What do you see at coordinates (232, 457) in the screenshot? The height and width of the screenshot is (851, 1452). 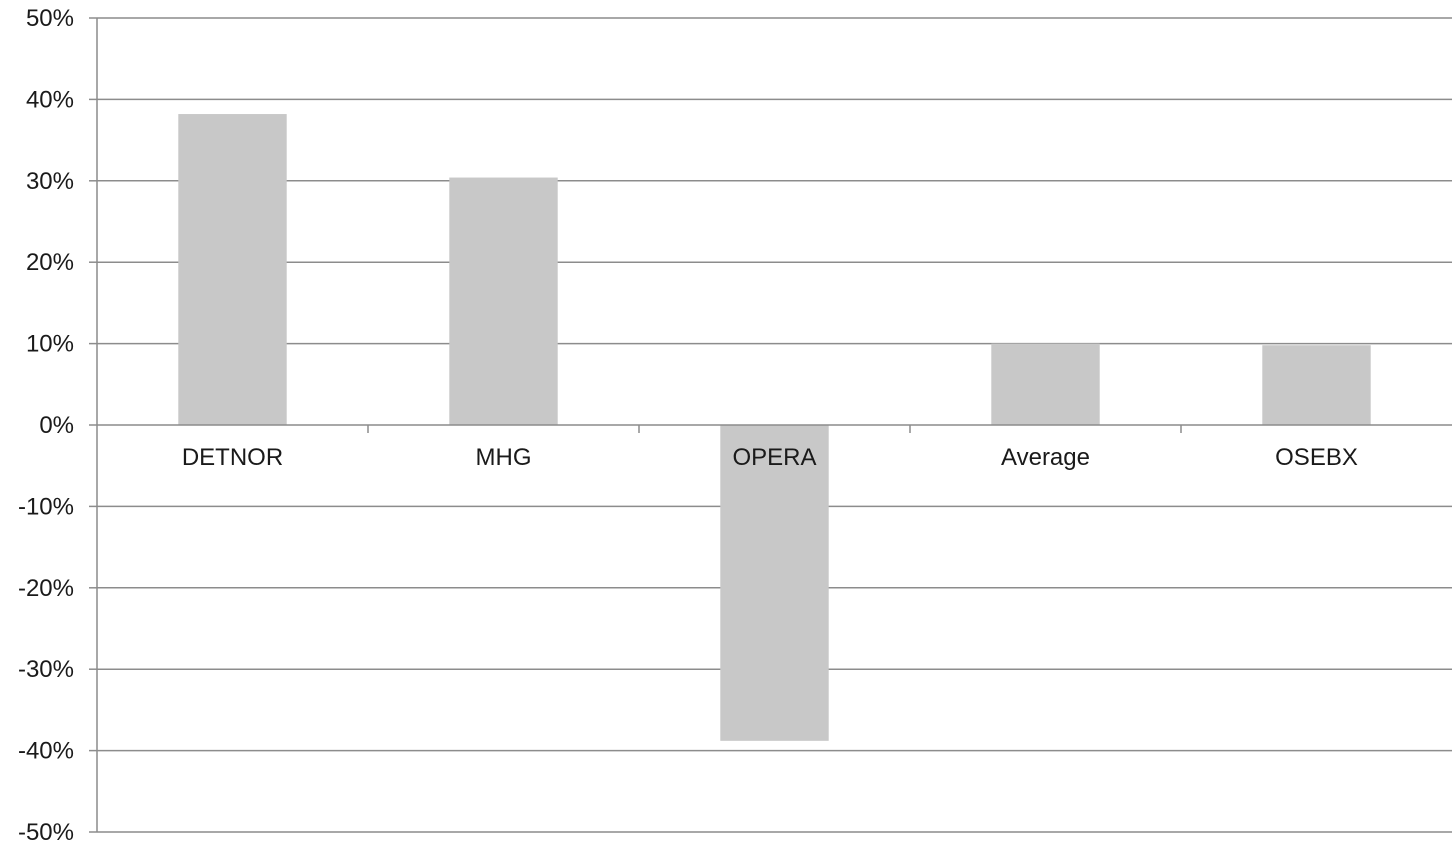 I see `x-tick-label: DETNOR` at bounding box center [232, 457].